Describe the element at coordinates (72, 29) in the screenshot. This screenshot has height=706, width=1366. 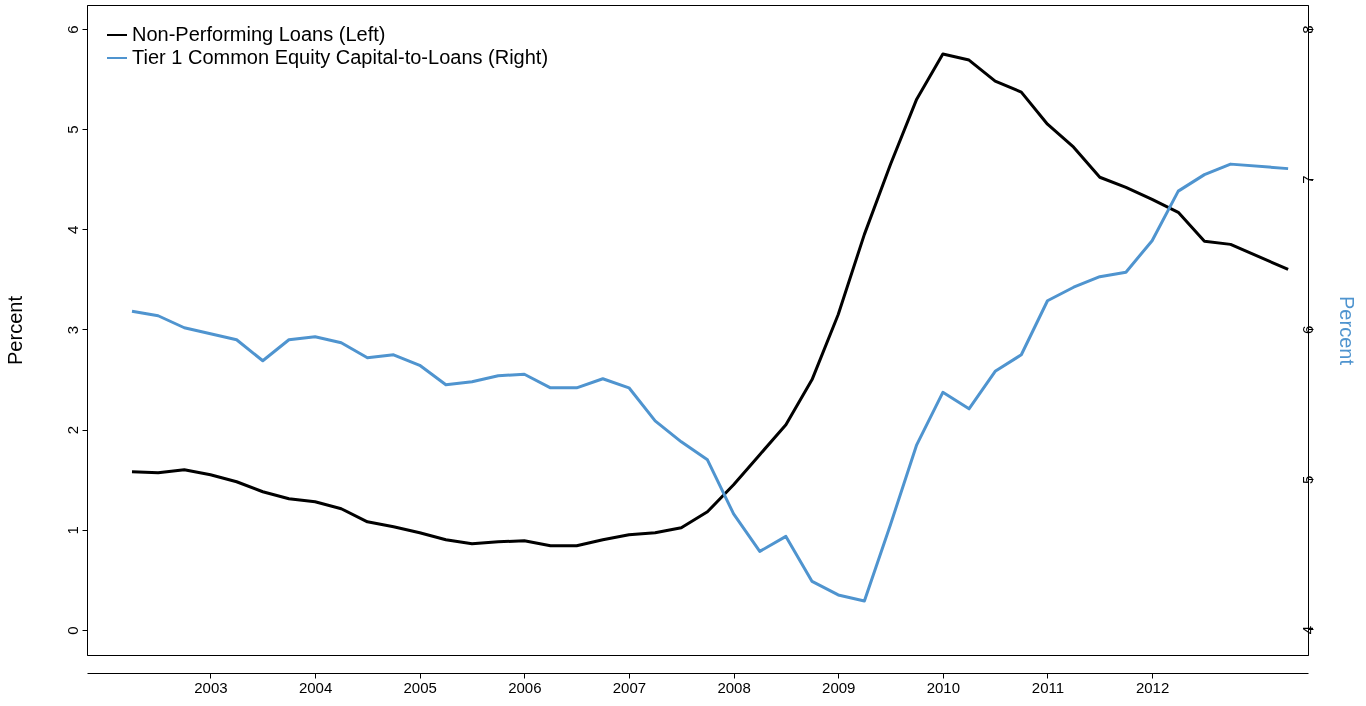
I see `y-tick-label: 6` at that location.